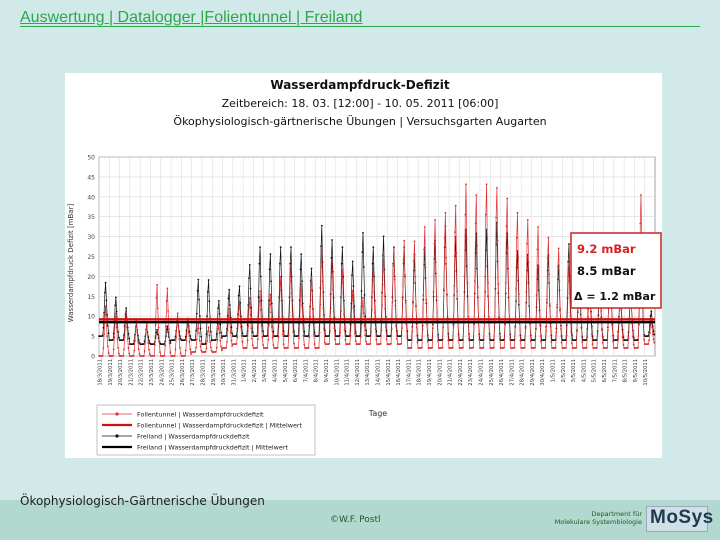  What do you see at coordinates (564, 370) in the screenshot?
I see `x-tick-label: 2/5/2011` at bounding box center [564, 370].